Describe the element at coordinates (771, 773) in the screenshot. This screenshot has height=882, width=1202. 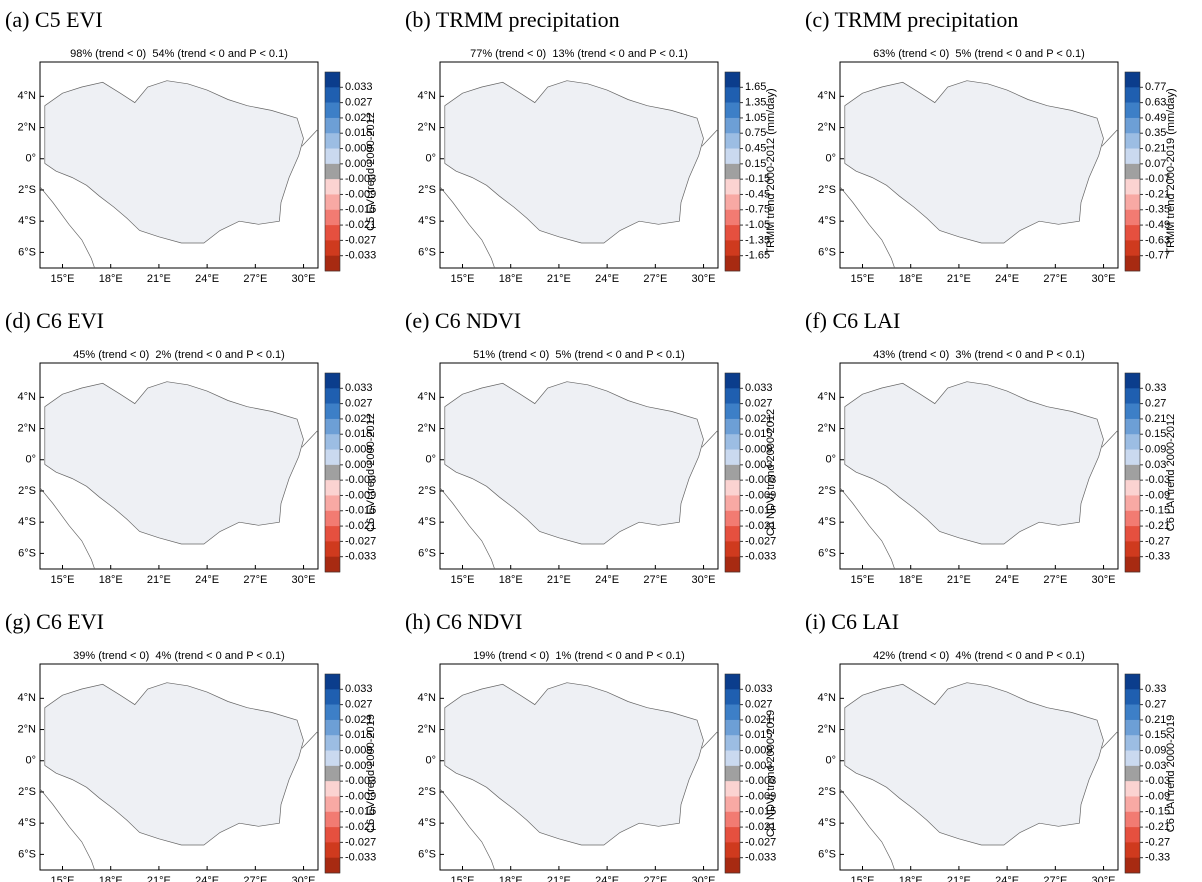
I see `colorbar-label: C6 NDVI trend 2000-2019` at that location.